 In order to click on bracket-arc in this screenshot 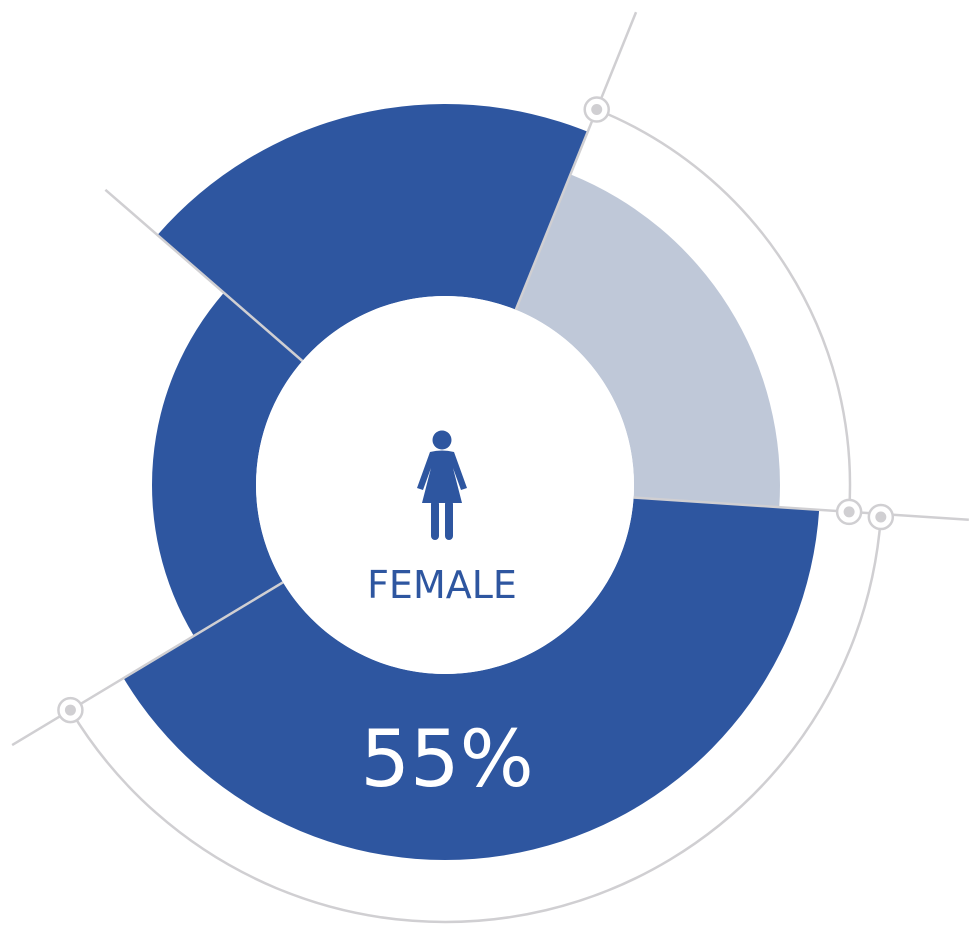, I will do `click(724, 310)`.